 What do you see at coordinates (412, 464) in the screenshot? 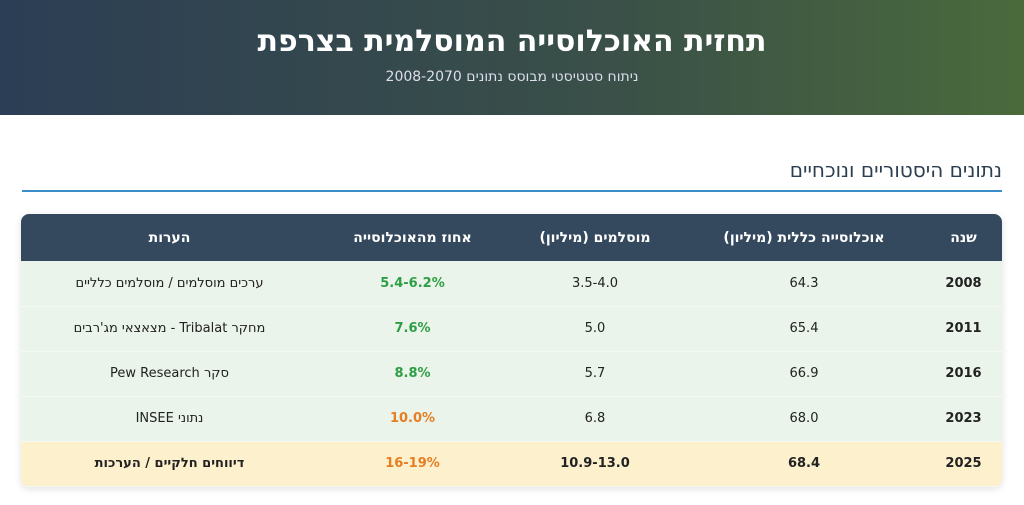
I see `table-cell: 16-19%` at bounding box center [412, 464].